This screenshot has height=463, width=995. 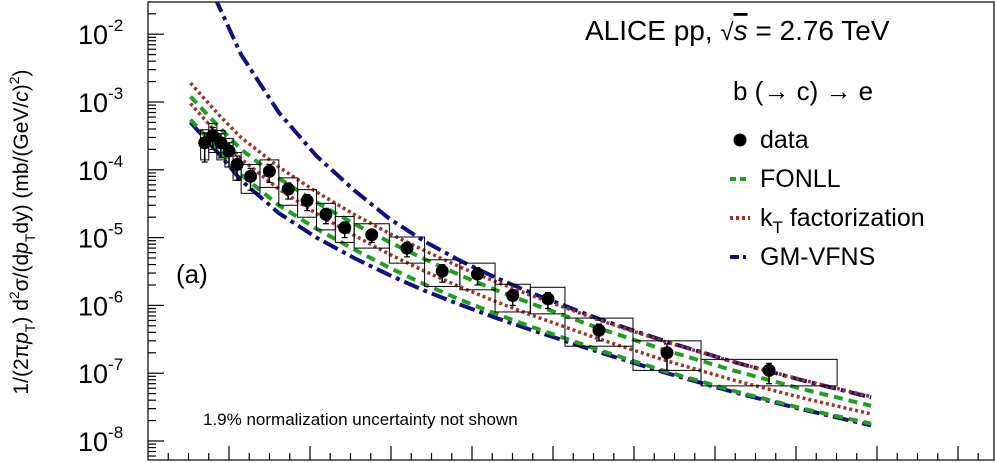 What do you see at coordinates (156, 235) in the screenshot?
I see `y-axis-ticks` at bounding box center [156, 235].